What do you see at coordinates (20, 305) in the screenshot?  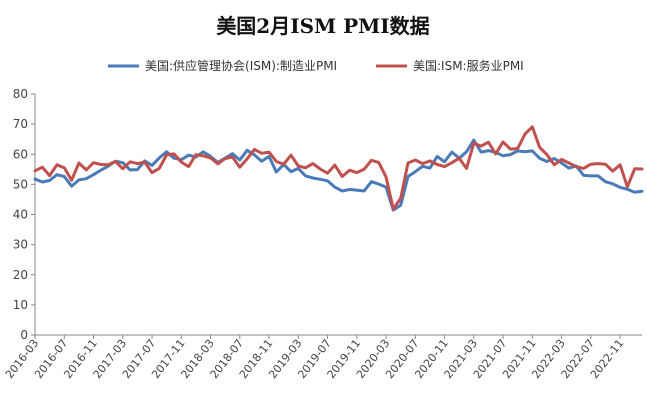 I see `y-tick-label: 10` at bounding box center [20, 305].